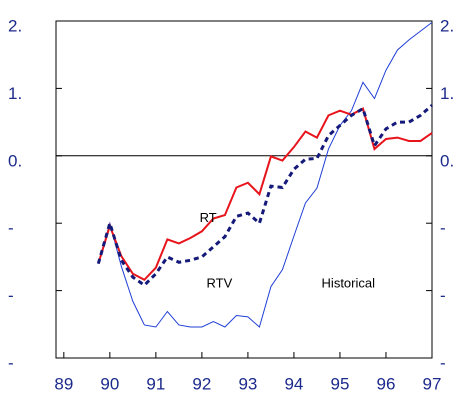  Describe the element at coordinates (63, 383) in the screenshot. I see `x-tick-label: 89` at that location.